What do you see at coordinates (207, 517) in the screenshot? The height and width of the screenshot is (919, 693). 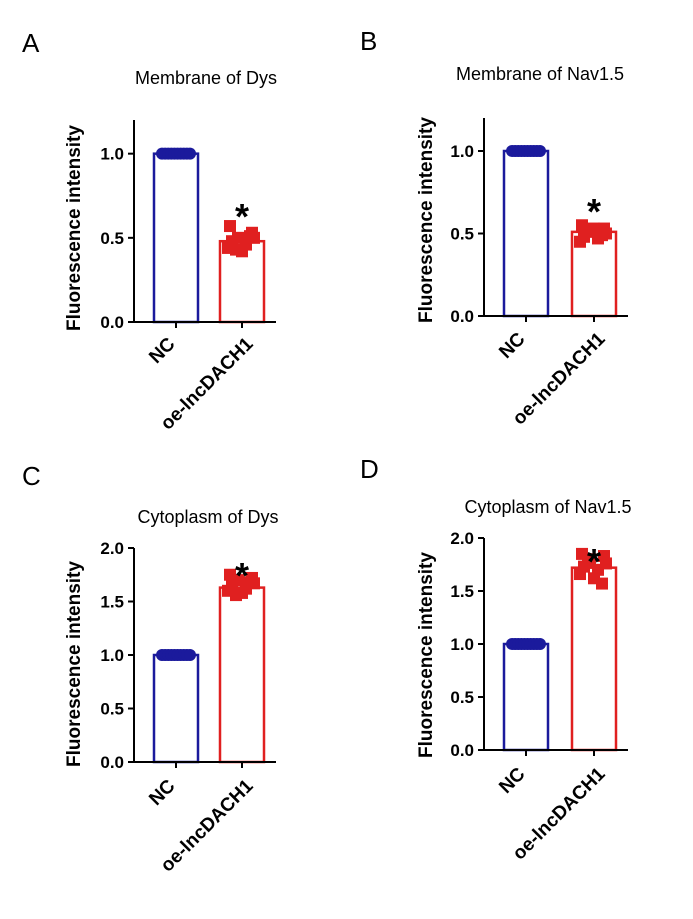 I see `chart-title: Cytoplasm of Dys` at bounding box center [207, 517].